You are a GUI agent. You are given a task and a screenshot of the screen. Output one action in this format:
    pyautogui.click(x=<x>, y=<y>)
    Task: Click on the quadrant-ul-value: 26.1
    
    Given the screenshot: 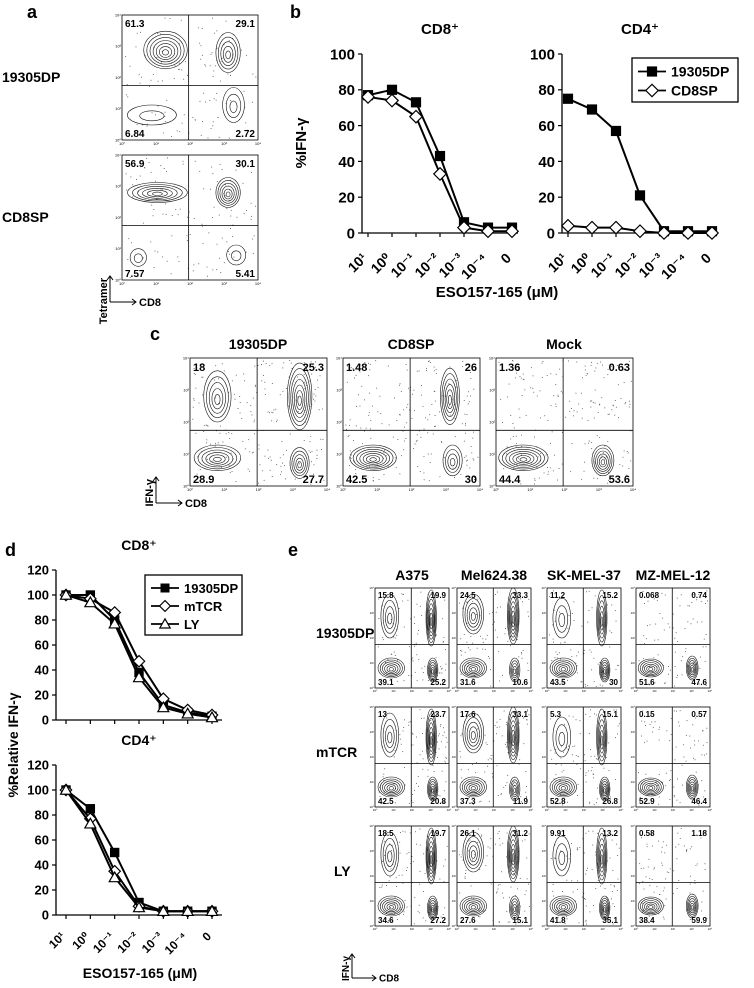 What is the action you would take?
    pyautogui.click(x=468, y=833)
    